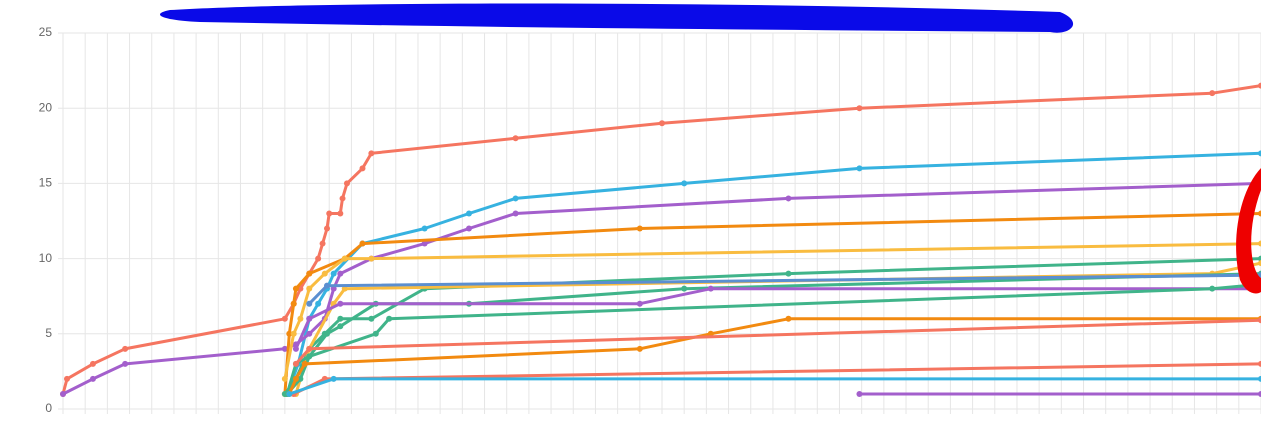 This screenshot has width=1261, height=429. What do you see at coordinates (46, 258) in the screenshot?
I see `y-tick-label: 10` at bounding box center [46, 258].